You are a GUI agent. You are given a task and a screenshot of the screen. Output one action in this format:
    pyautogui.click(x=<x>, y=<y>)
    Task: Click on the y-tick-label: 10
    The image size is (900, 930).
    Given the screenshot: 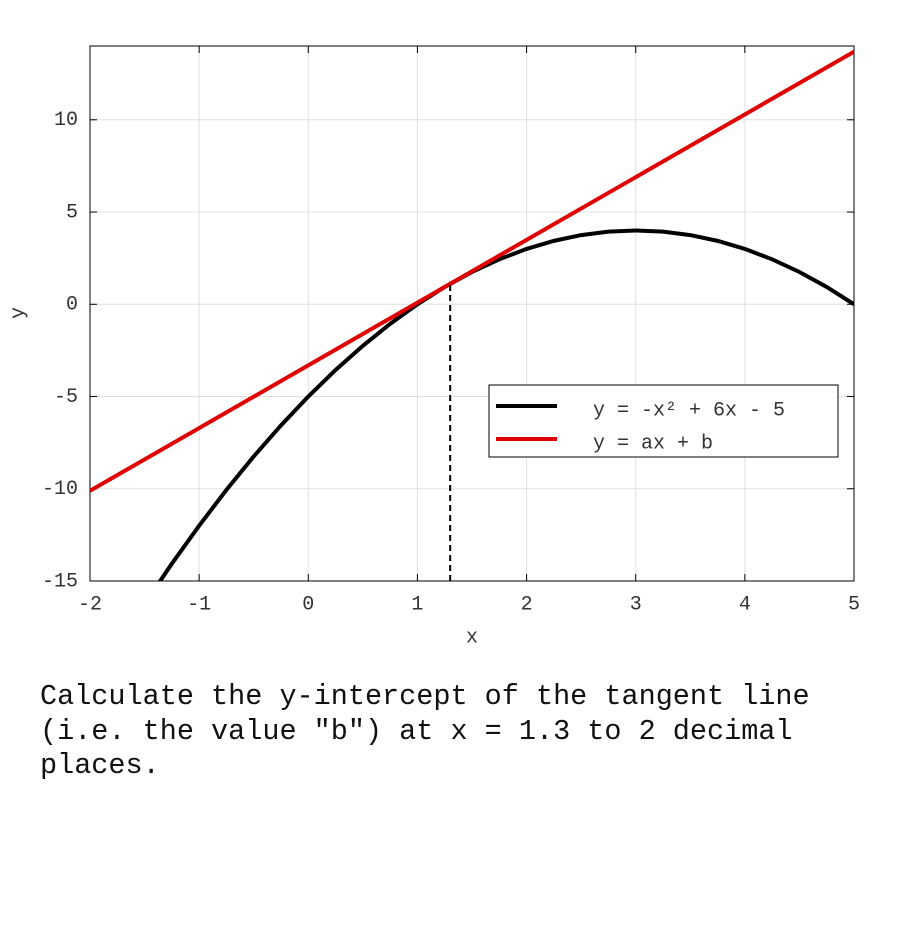 What is the action you would take?
    pyautogui.click(x=66, y=120)
    